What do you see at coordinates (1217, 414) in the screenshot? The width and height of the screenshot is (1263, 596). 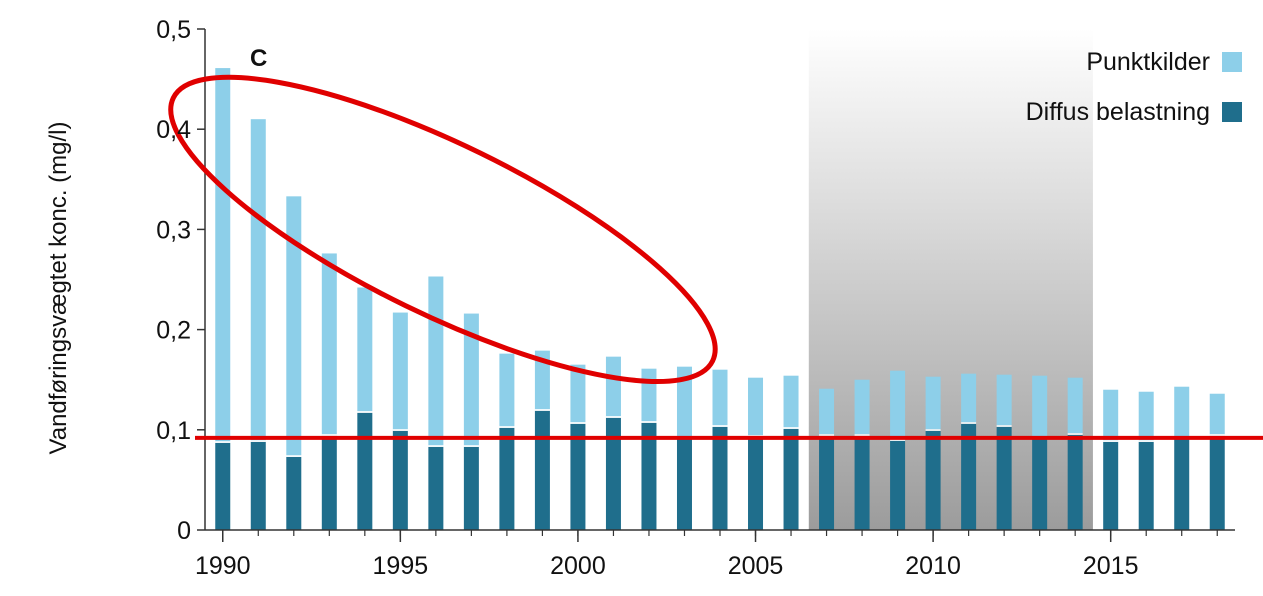 I see `bar-punktkilder-2018` at bounding box center [1217, 414].